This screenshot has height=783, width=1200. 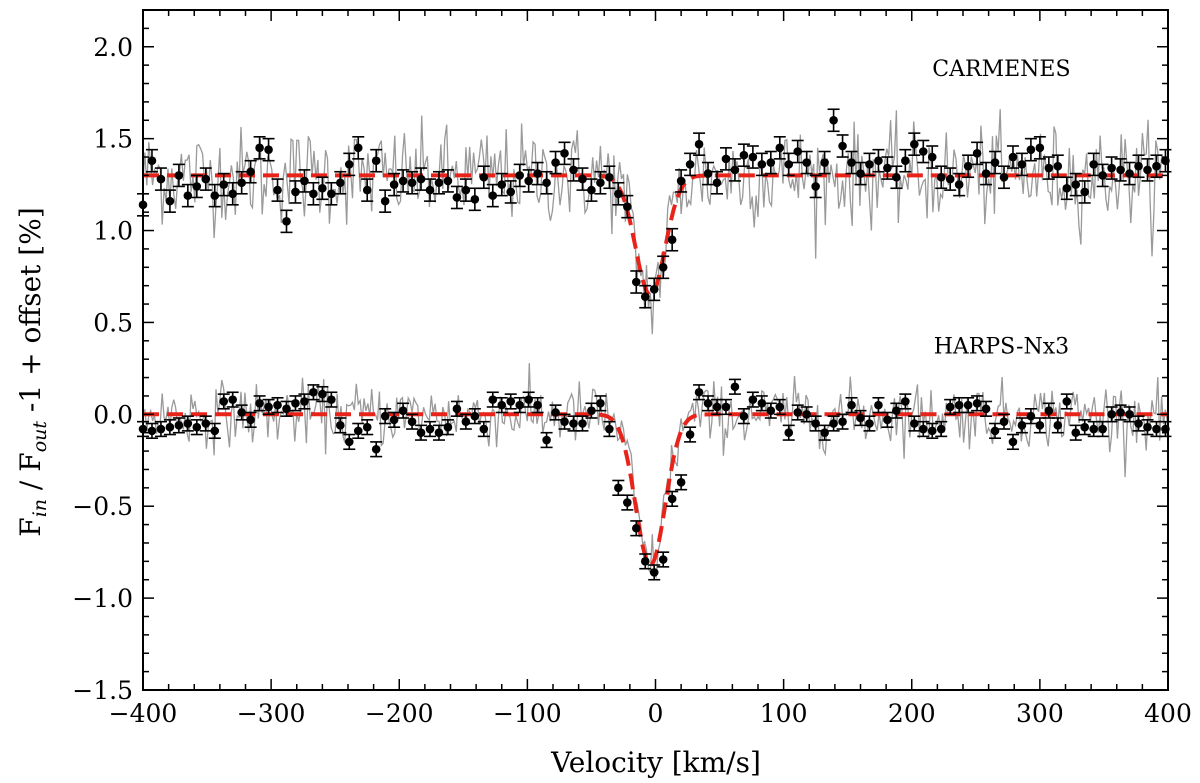 I want to click on x-tick-label: 100, so click(x=784, y=713).